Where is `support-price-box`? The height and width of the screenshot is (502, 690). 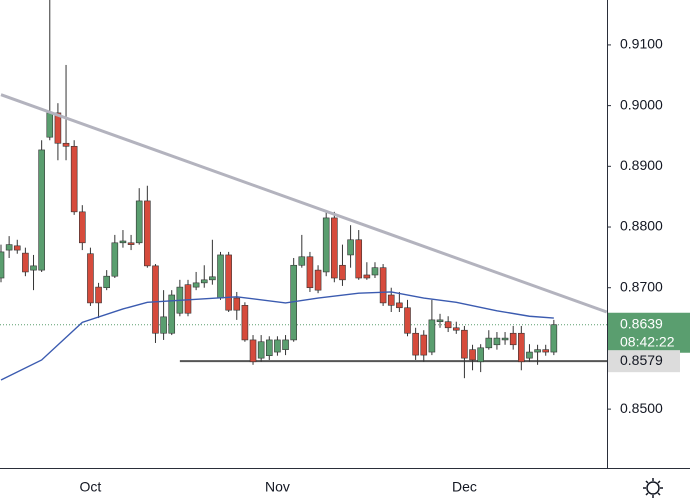
support-price-box is located at coordinates (644, 361).